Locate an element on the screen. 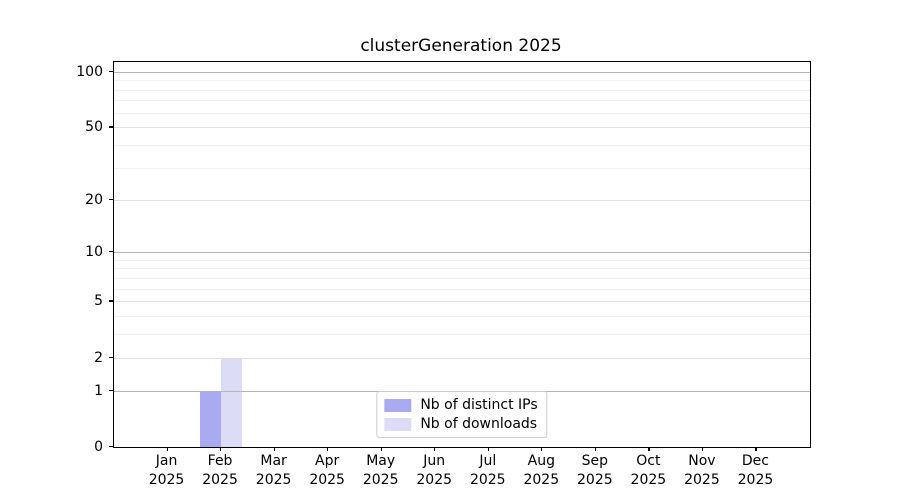 The image size is (900, 500). y-tick-label-5: 5 is located at coordinates (98, 301).